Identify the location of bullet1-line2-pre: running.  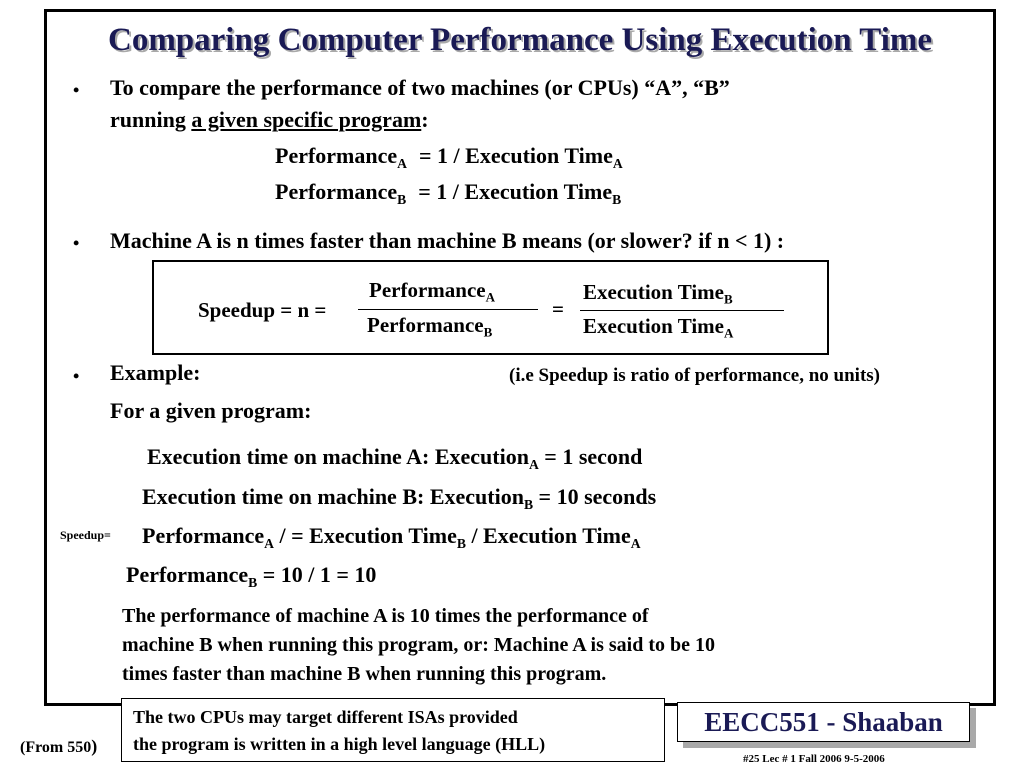
(151, 119).